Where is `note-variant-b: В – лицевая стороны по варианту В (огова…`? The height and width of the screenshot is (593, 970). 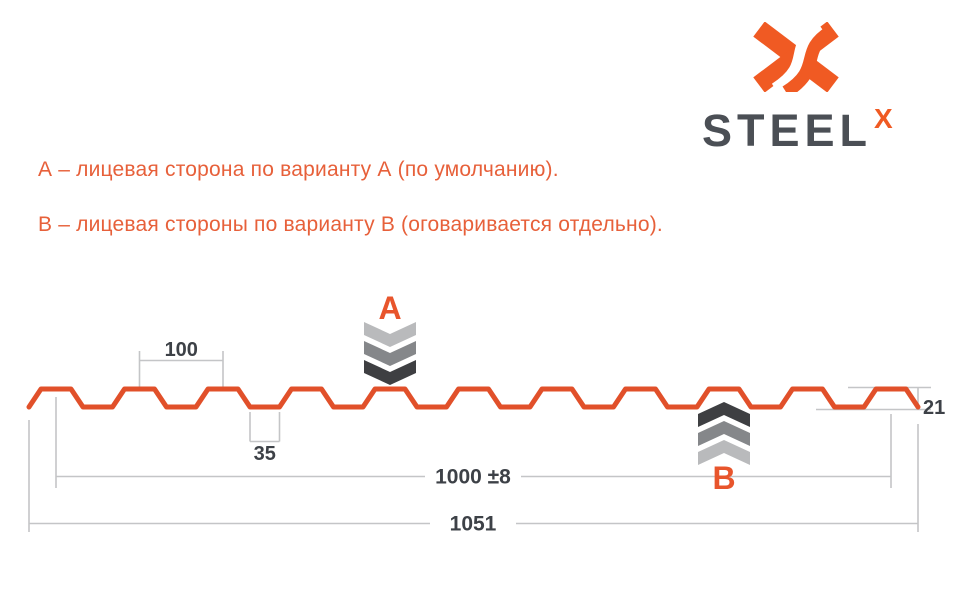
note-variant-b: В – лицевая стороны по варианту В (огова… is located at coordinates (350, 224).